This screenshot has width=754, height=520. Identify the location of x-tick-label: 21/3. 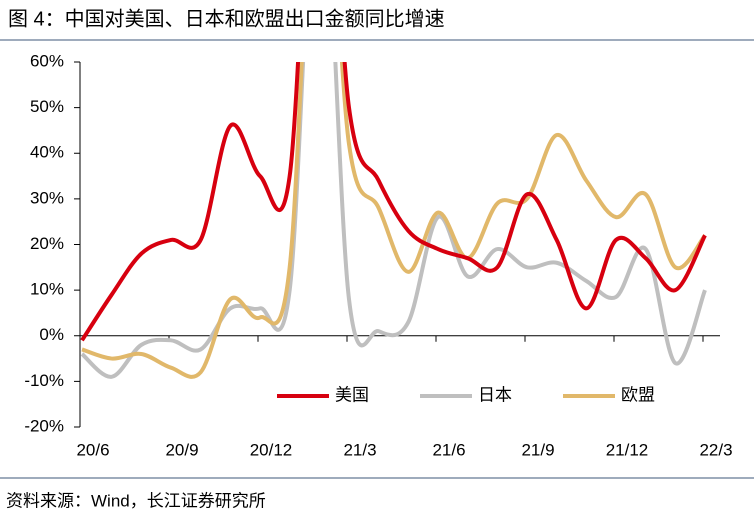
(359, 449).